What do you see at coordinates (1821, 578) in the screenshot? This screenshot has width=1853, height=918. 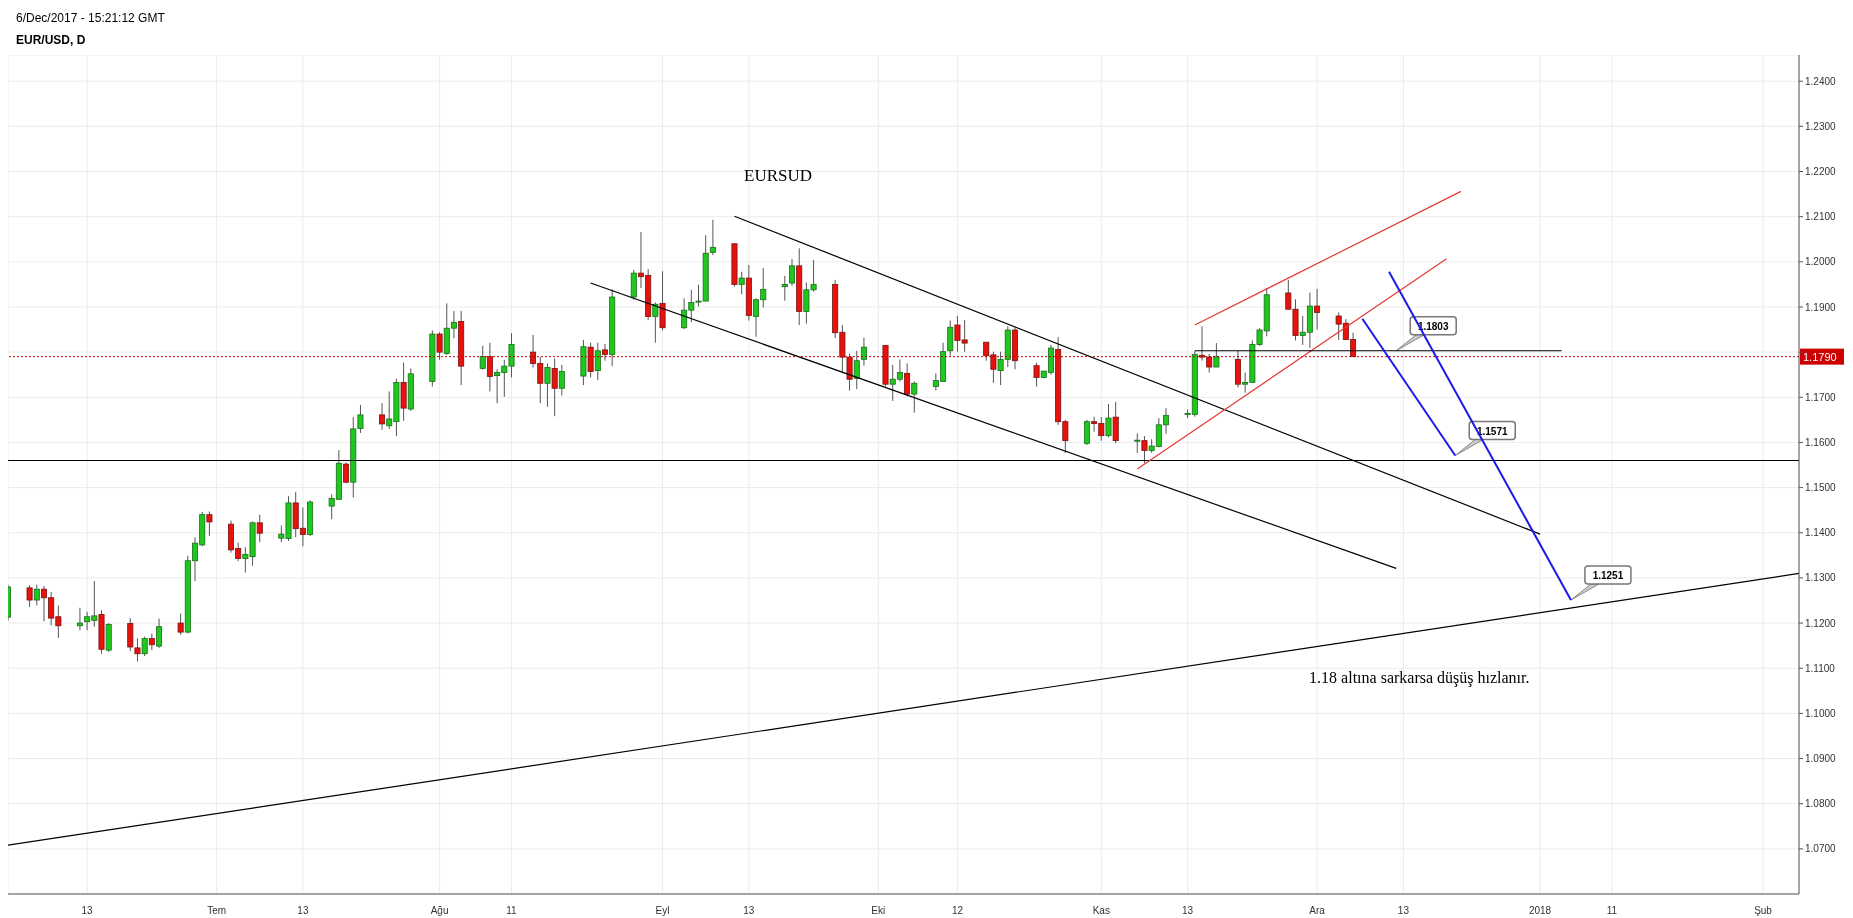 I see `y-tick-label: 1.1300` at bounding box center [1821, 578].